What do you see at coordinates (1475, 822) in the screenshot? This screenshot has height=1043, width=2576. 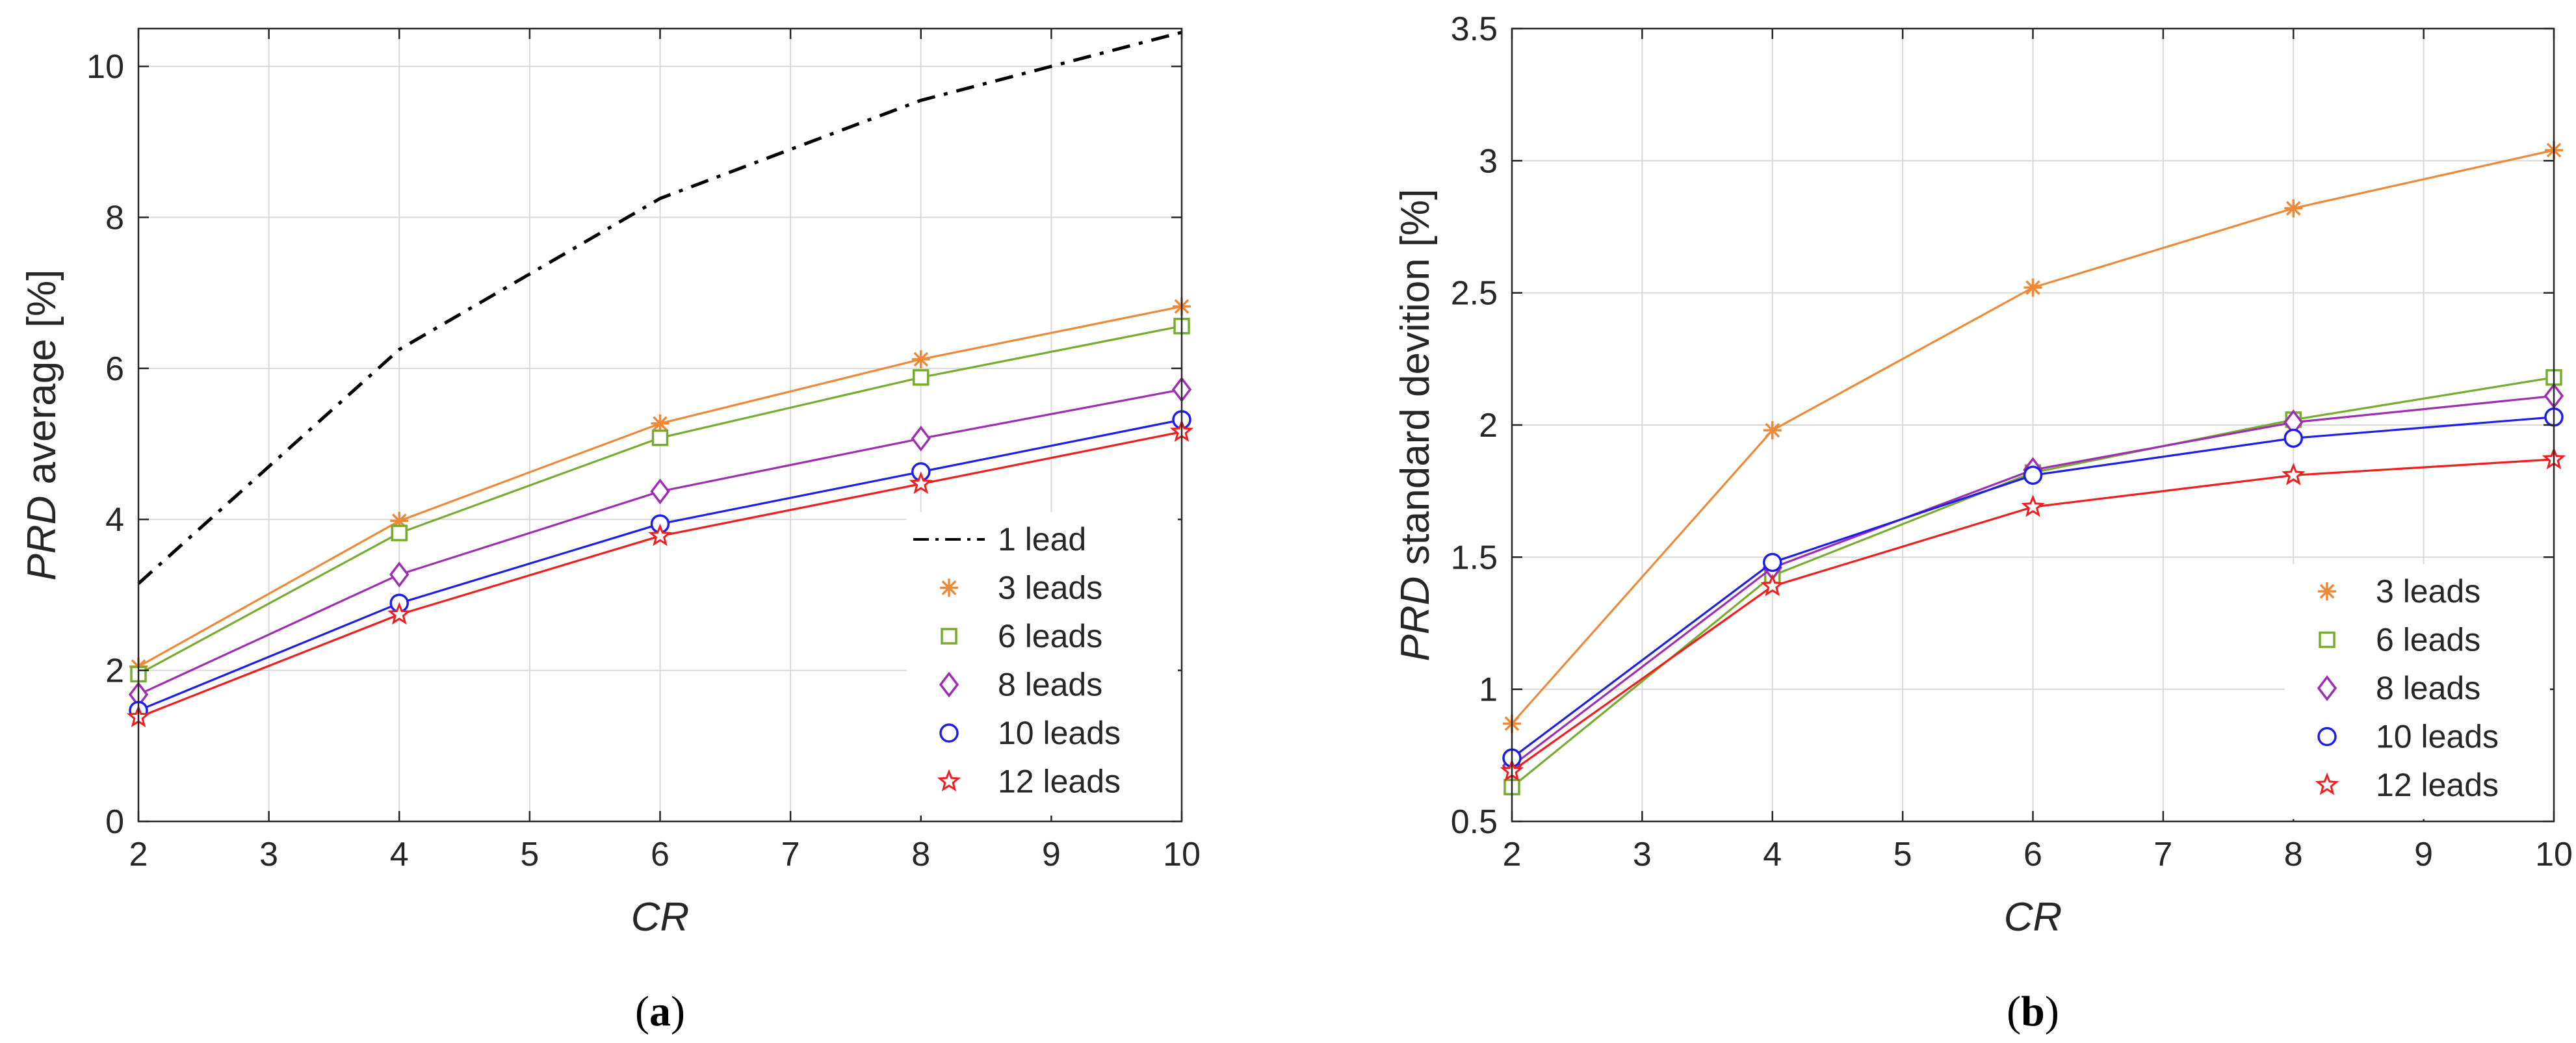 I see `y-tick-label: 0.5` at bounding box center [1475, 822].